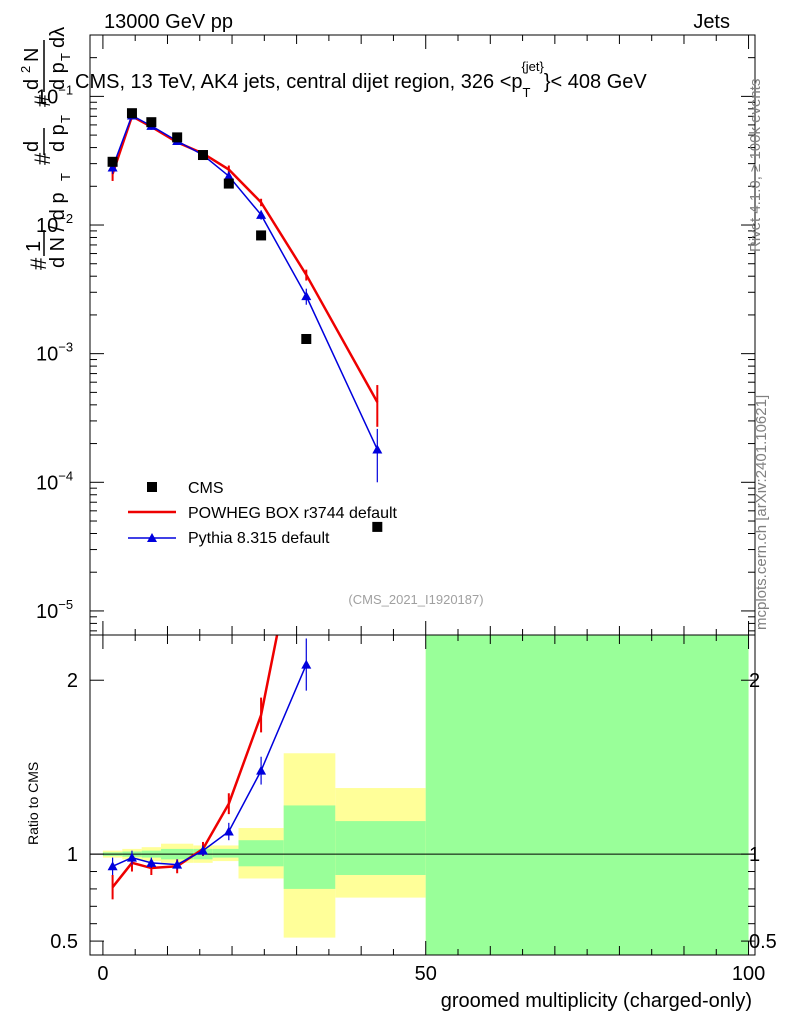  I want to click on ratio-y-axis-label: Ratio to CMS, so click(33, 803).